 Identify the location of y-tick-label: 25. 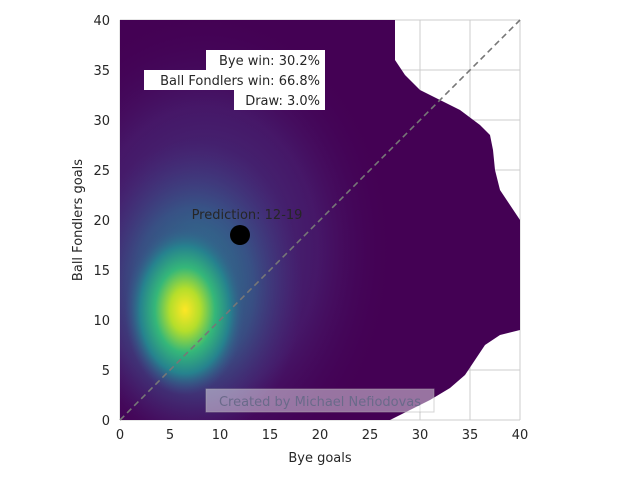
(101, 171).